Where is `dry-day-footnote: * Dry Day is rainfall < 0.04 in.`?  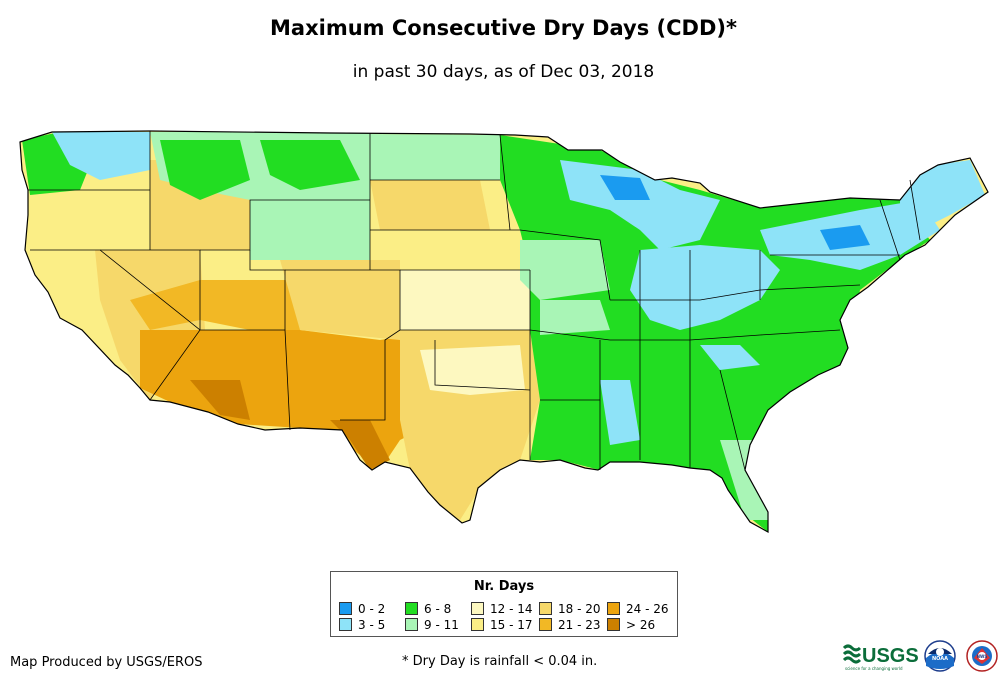 dry-day-footnote: * Dry Day is rainfall < 0.04 in. is located at coordinates (500, 661).